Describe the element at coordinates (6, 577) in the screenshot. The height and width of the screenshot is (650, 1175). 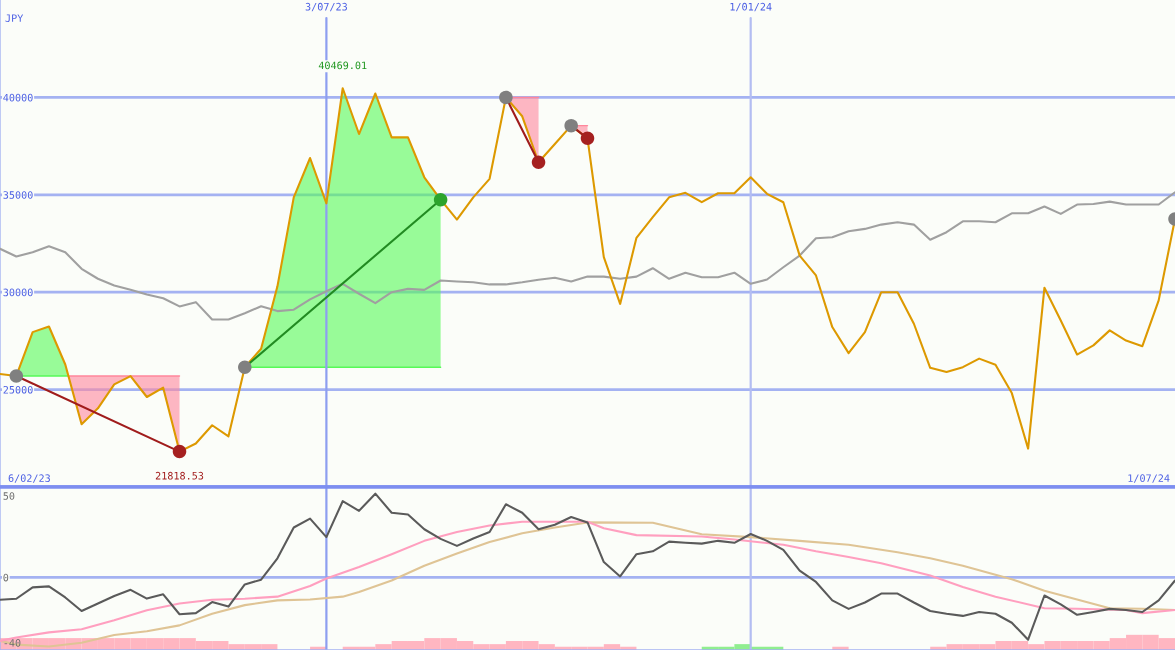
I see `y-tick-label: 0` at that location.